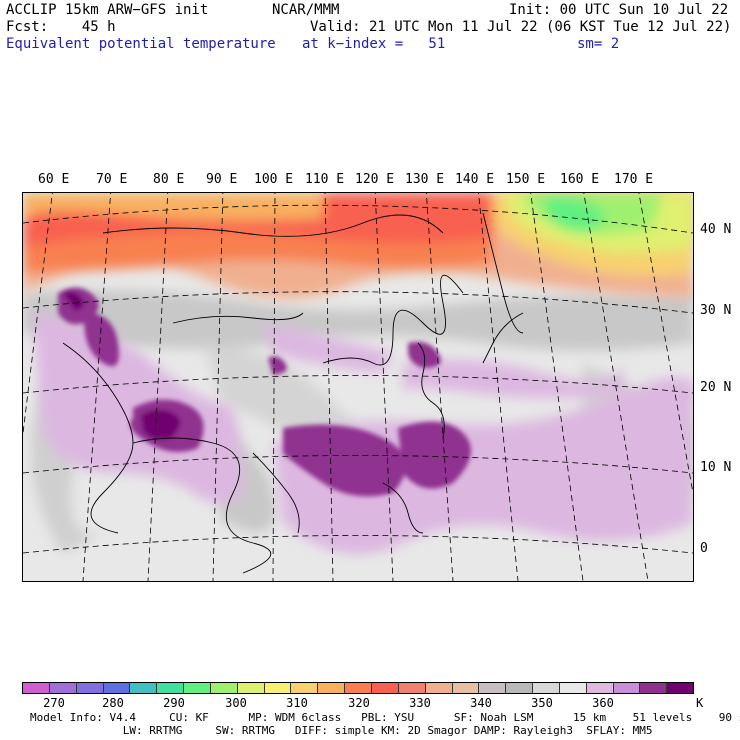  I want to click on colorbar, so click(358, 688).